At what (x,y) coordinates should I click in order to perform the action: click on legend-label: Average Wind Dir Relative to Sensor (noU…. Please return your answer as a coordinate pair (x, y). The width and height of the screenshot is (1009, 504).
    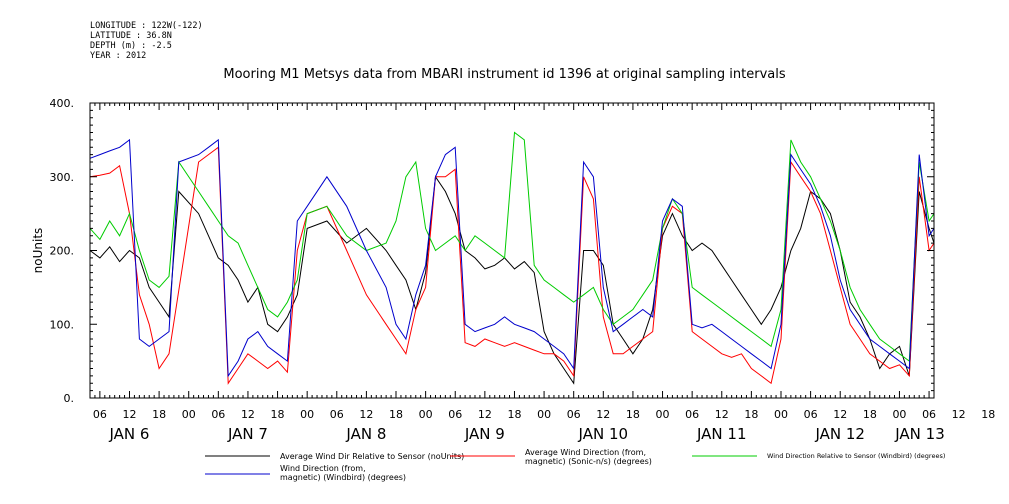
    Looking at the image, I should click on (372, 456).